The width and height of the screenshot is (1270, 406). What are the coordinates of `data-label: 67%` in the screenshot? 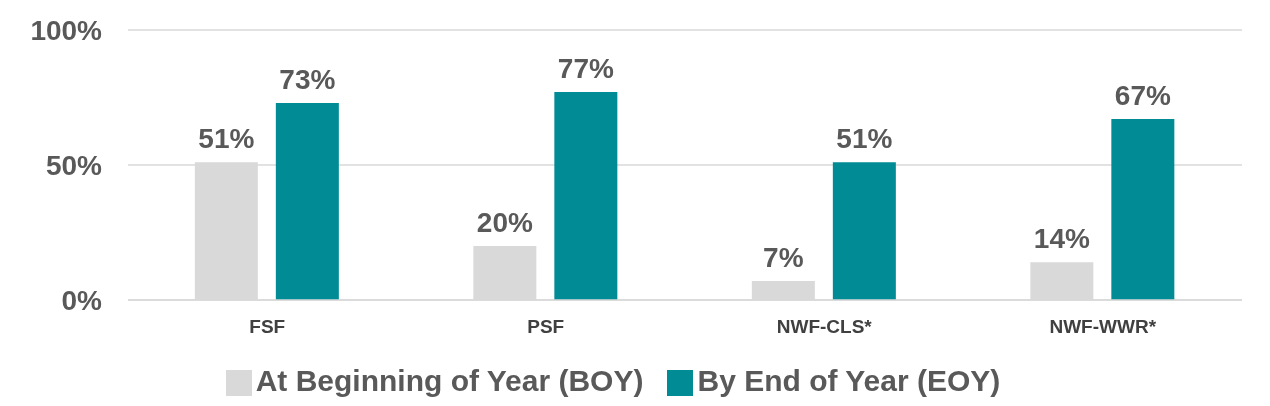 It's located at (1142, 96).